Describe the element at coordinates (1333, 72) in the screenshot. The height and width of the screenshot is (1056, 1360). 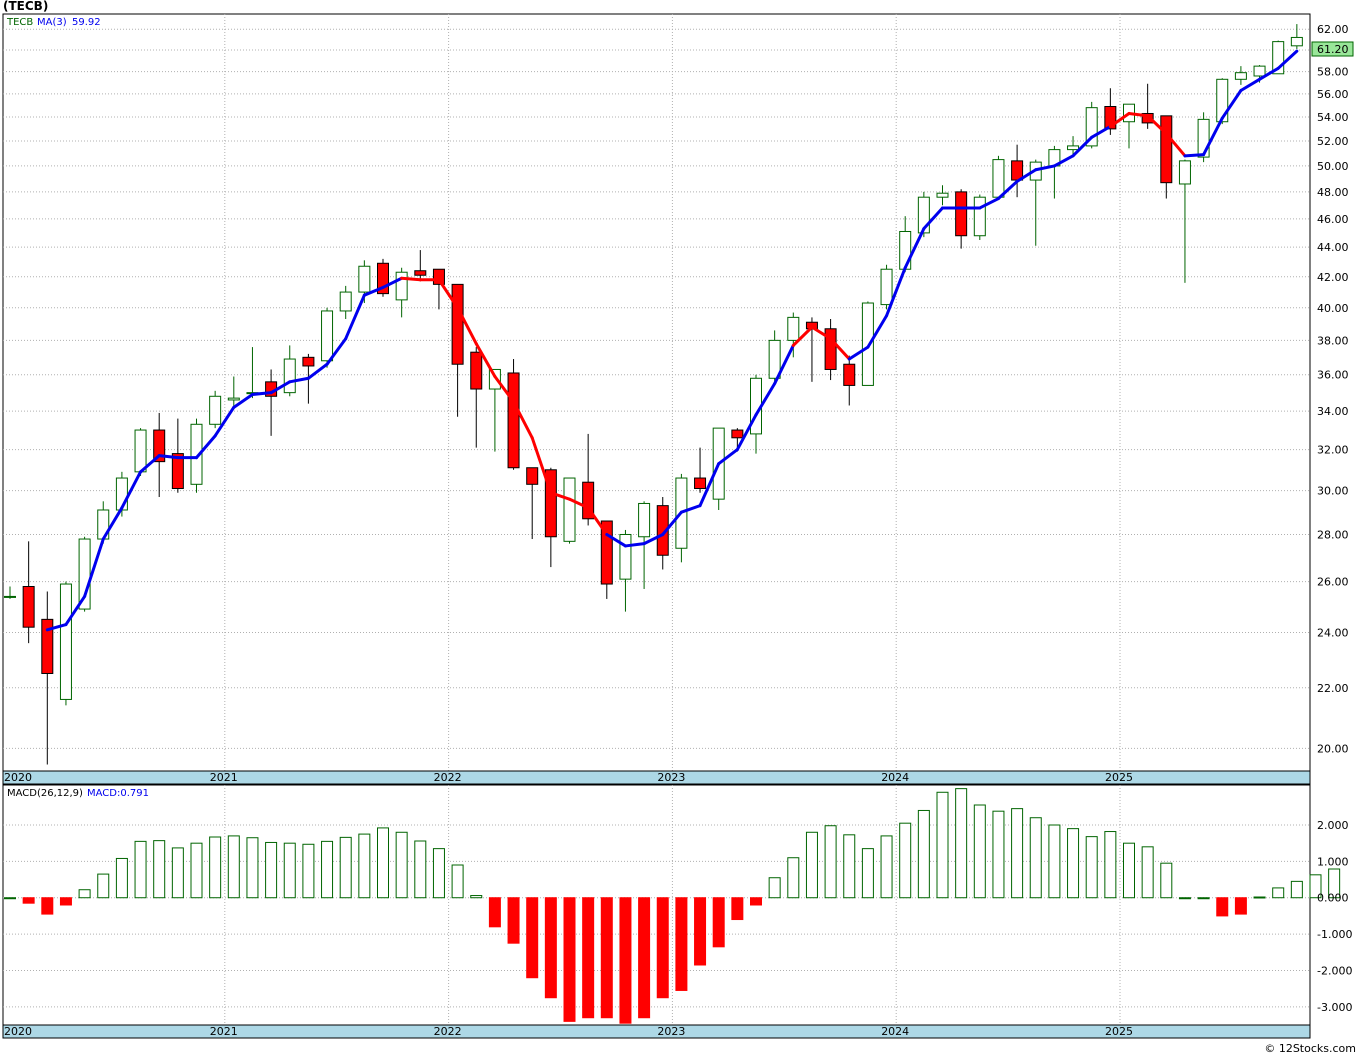
I see `price-y-tick-label: 58.00` at that location.